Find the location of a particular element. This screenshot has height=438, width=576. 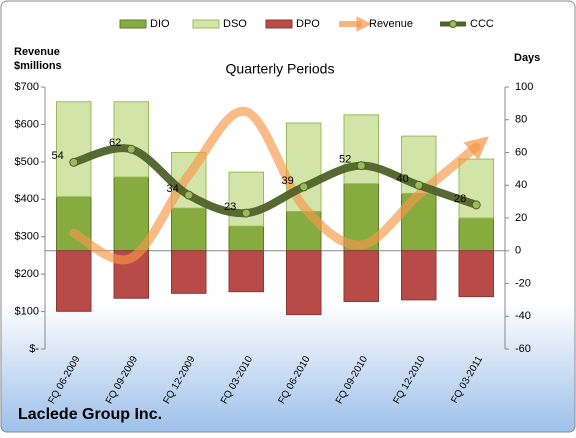

y-tick-label: $200 is located at coordinates (27, 274).